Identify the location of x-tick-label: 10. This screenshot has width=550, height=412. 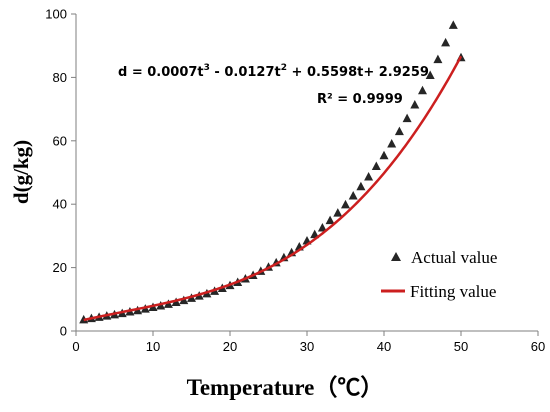
(153, 346).